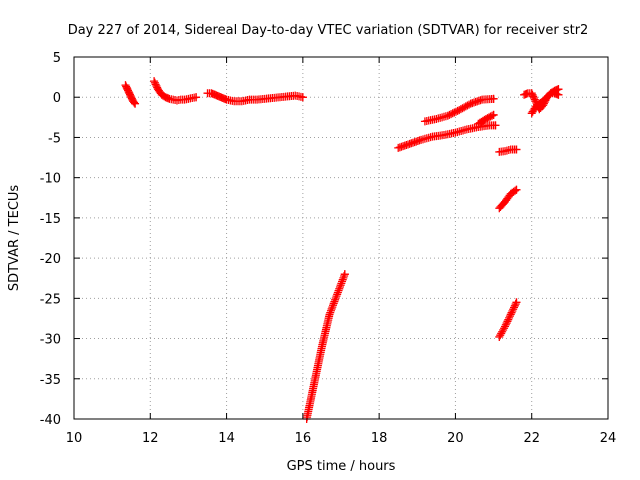 The height and width of the screenshot is (480, 640). What do you see at coordinates (455, 438) in the screenshot?
I see `x-tick-label: 20` at bounding box center [455, 438].